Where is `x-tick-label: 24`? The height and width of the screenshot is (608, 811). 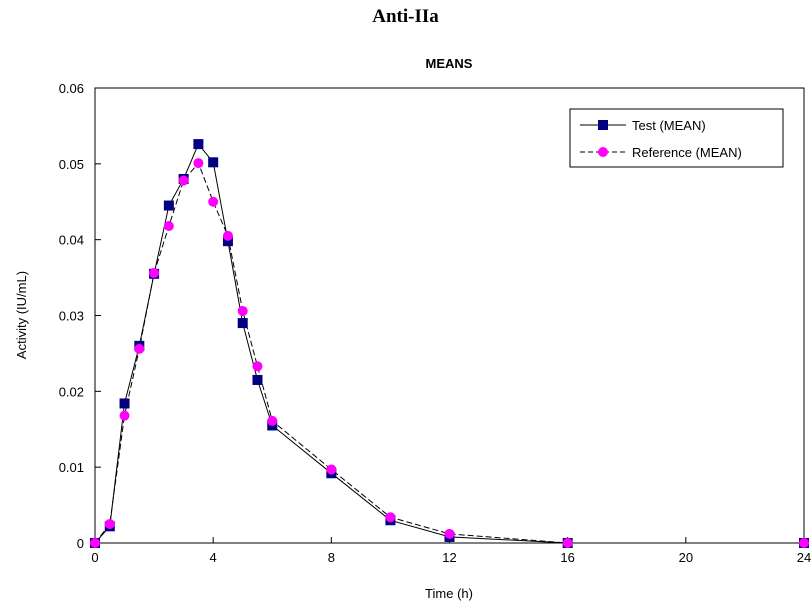
x-tick-label: 24 is located at coordinates (804, 557).